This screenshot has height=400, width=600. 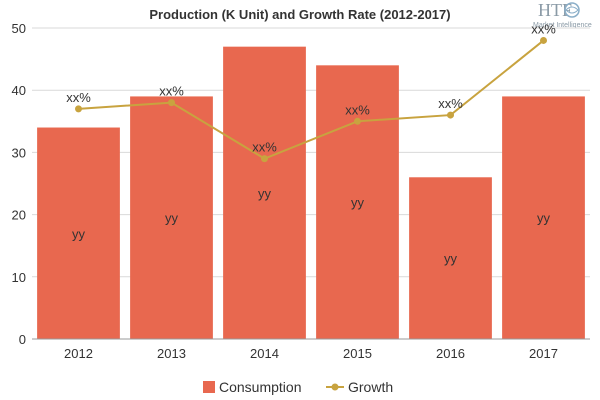 I want to click on logo-mark: HTF, so click(x=555, y=10).